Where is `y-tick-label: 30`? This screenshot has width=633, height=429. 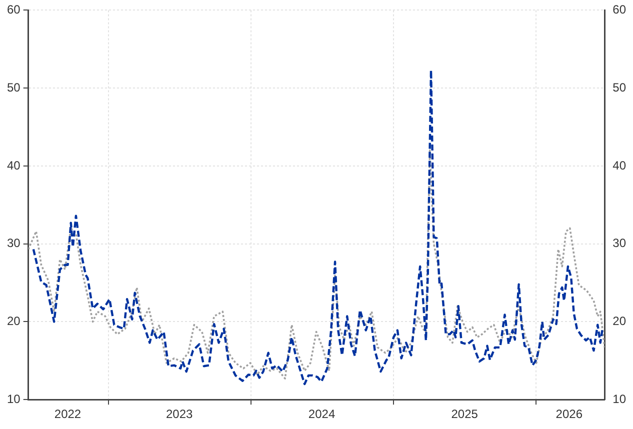
y-tick-label: 30 is located at coordinates (13, 243).